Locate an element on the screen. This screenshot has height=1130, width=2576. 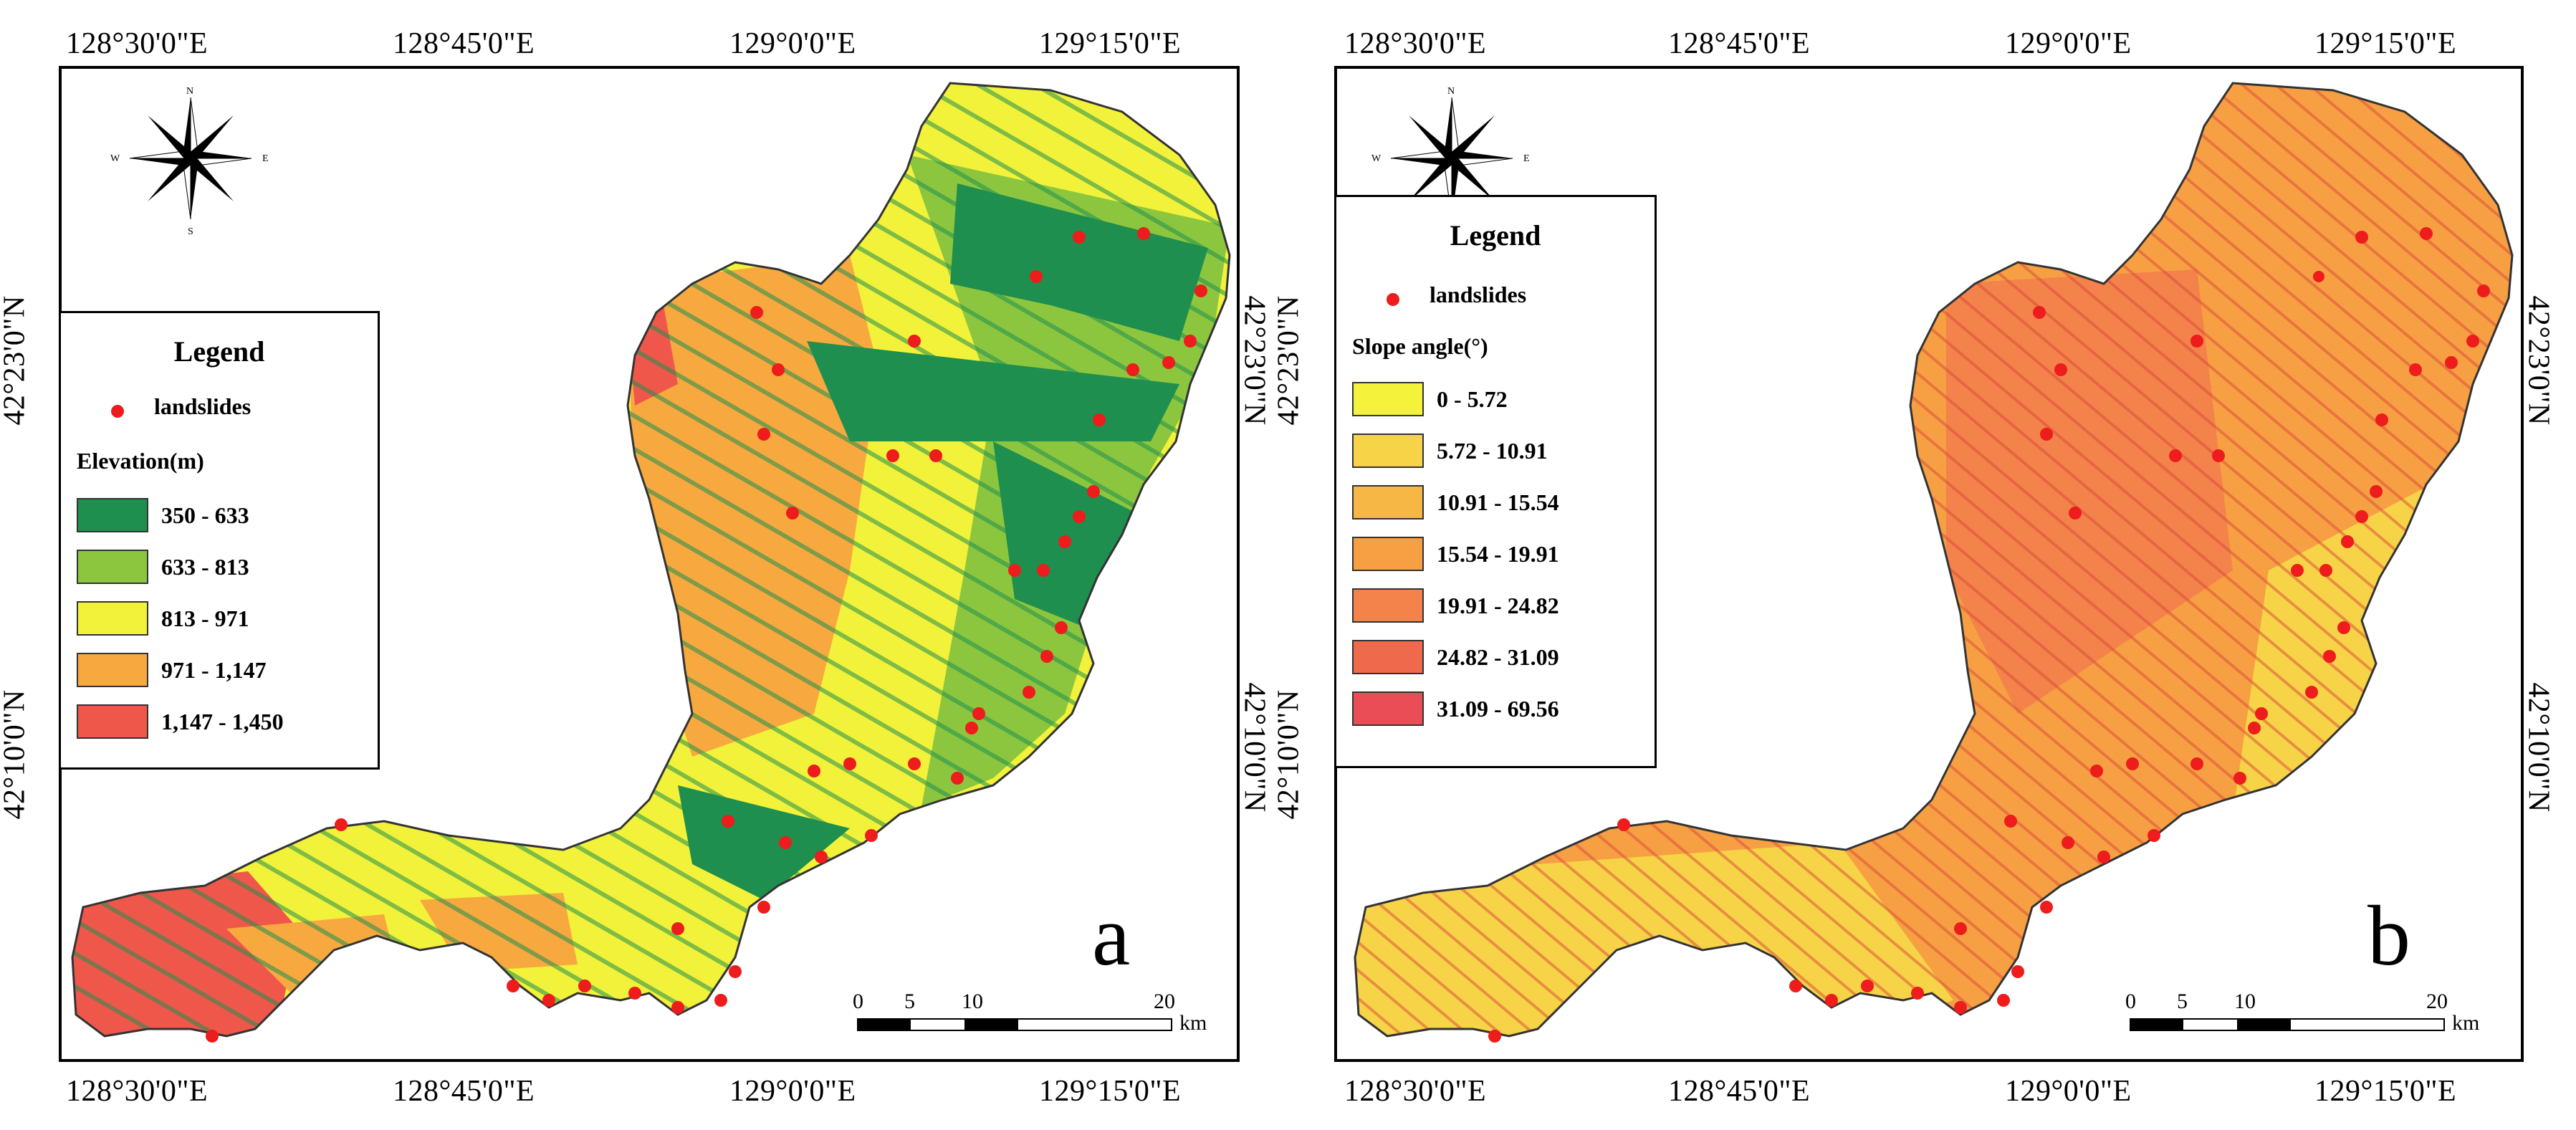
legend-class-label: 350 - 633 is located at coordinates (205, 515).